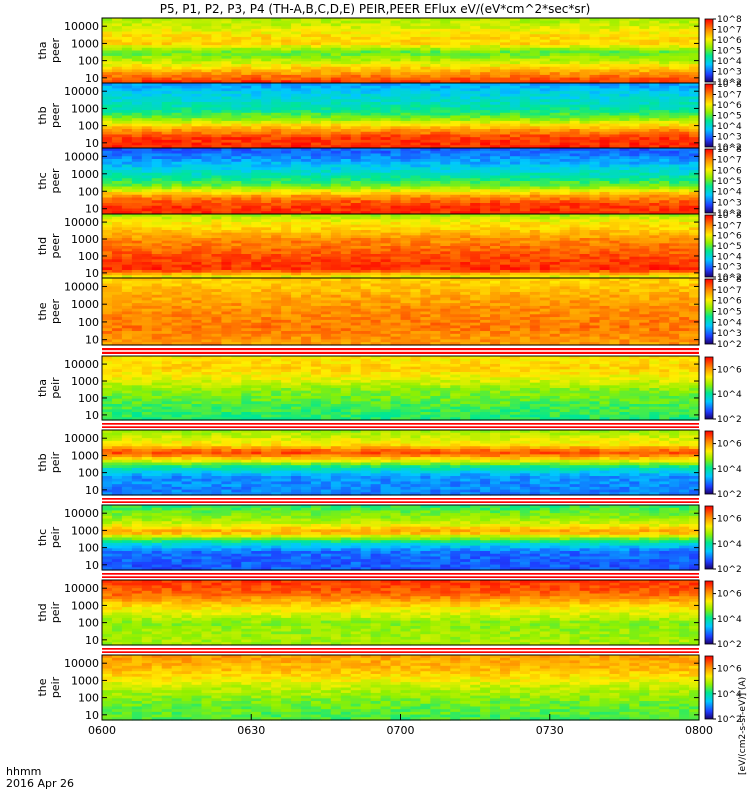  I want to click on colorbar-tick-label: 10^7, so click(729, 291).